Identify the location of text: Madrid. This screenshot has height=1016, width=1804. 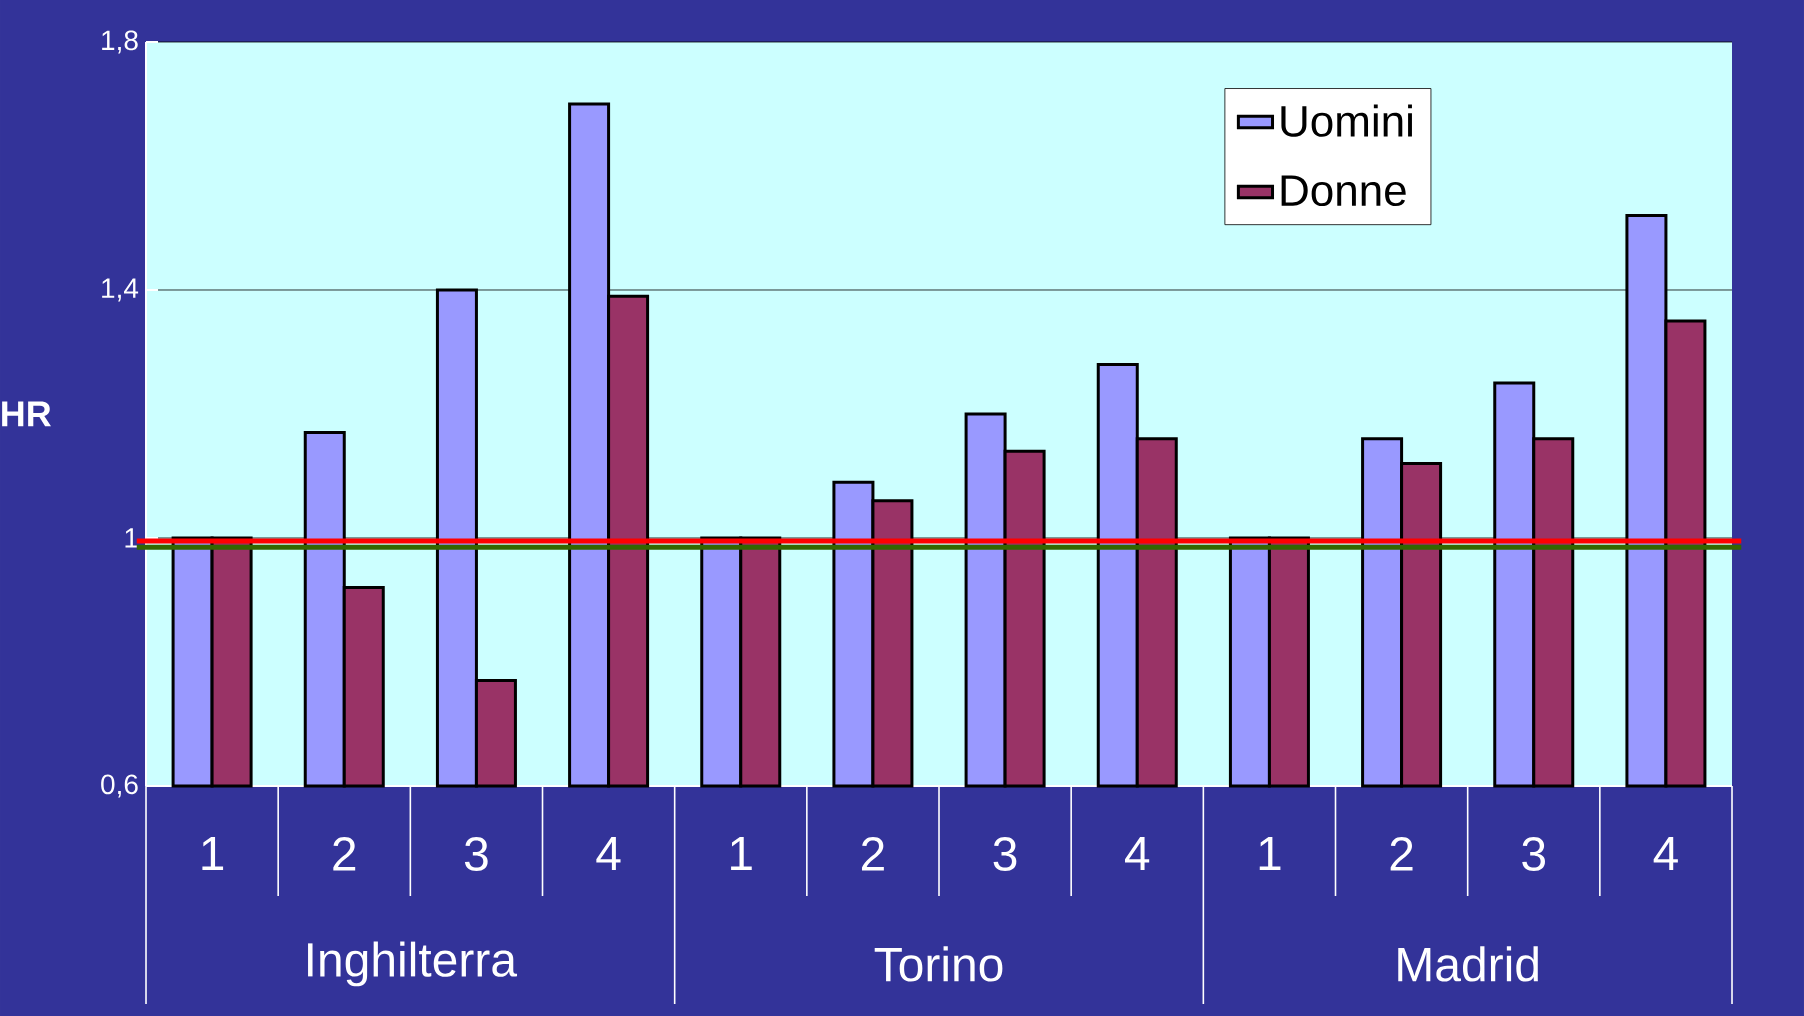
(1468, 964).